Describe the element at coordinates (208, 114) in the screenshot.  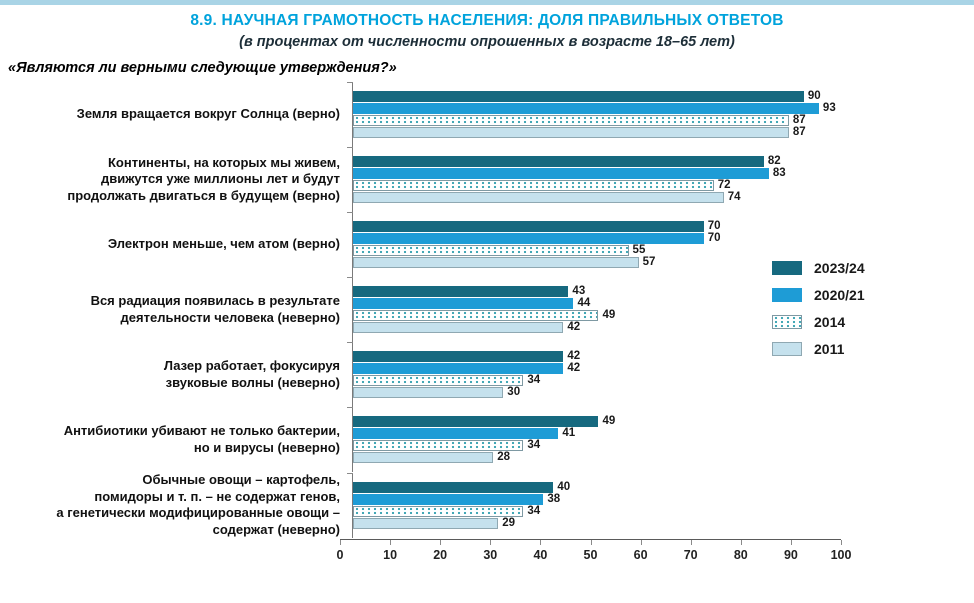
I see `category-label: Земля вращается вокруг Солнца (верно)` at that location.